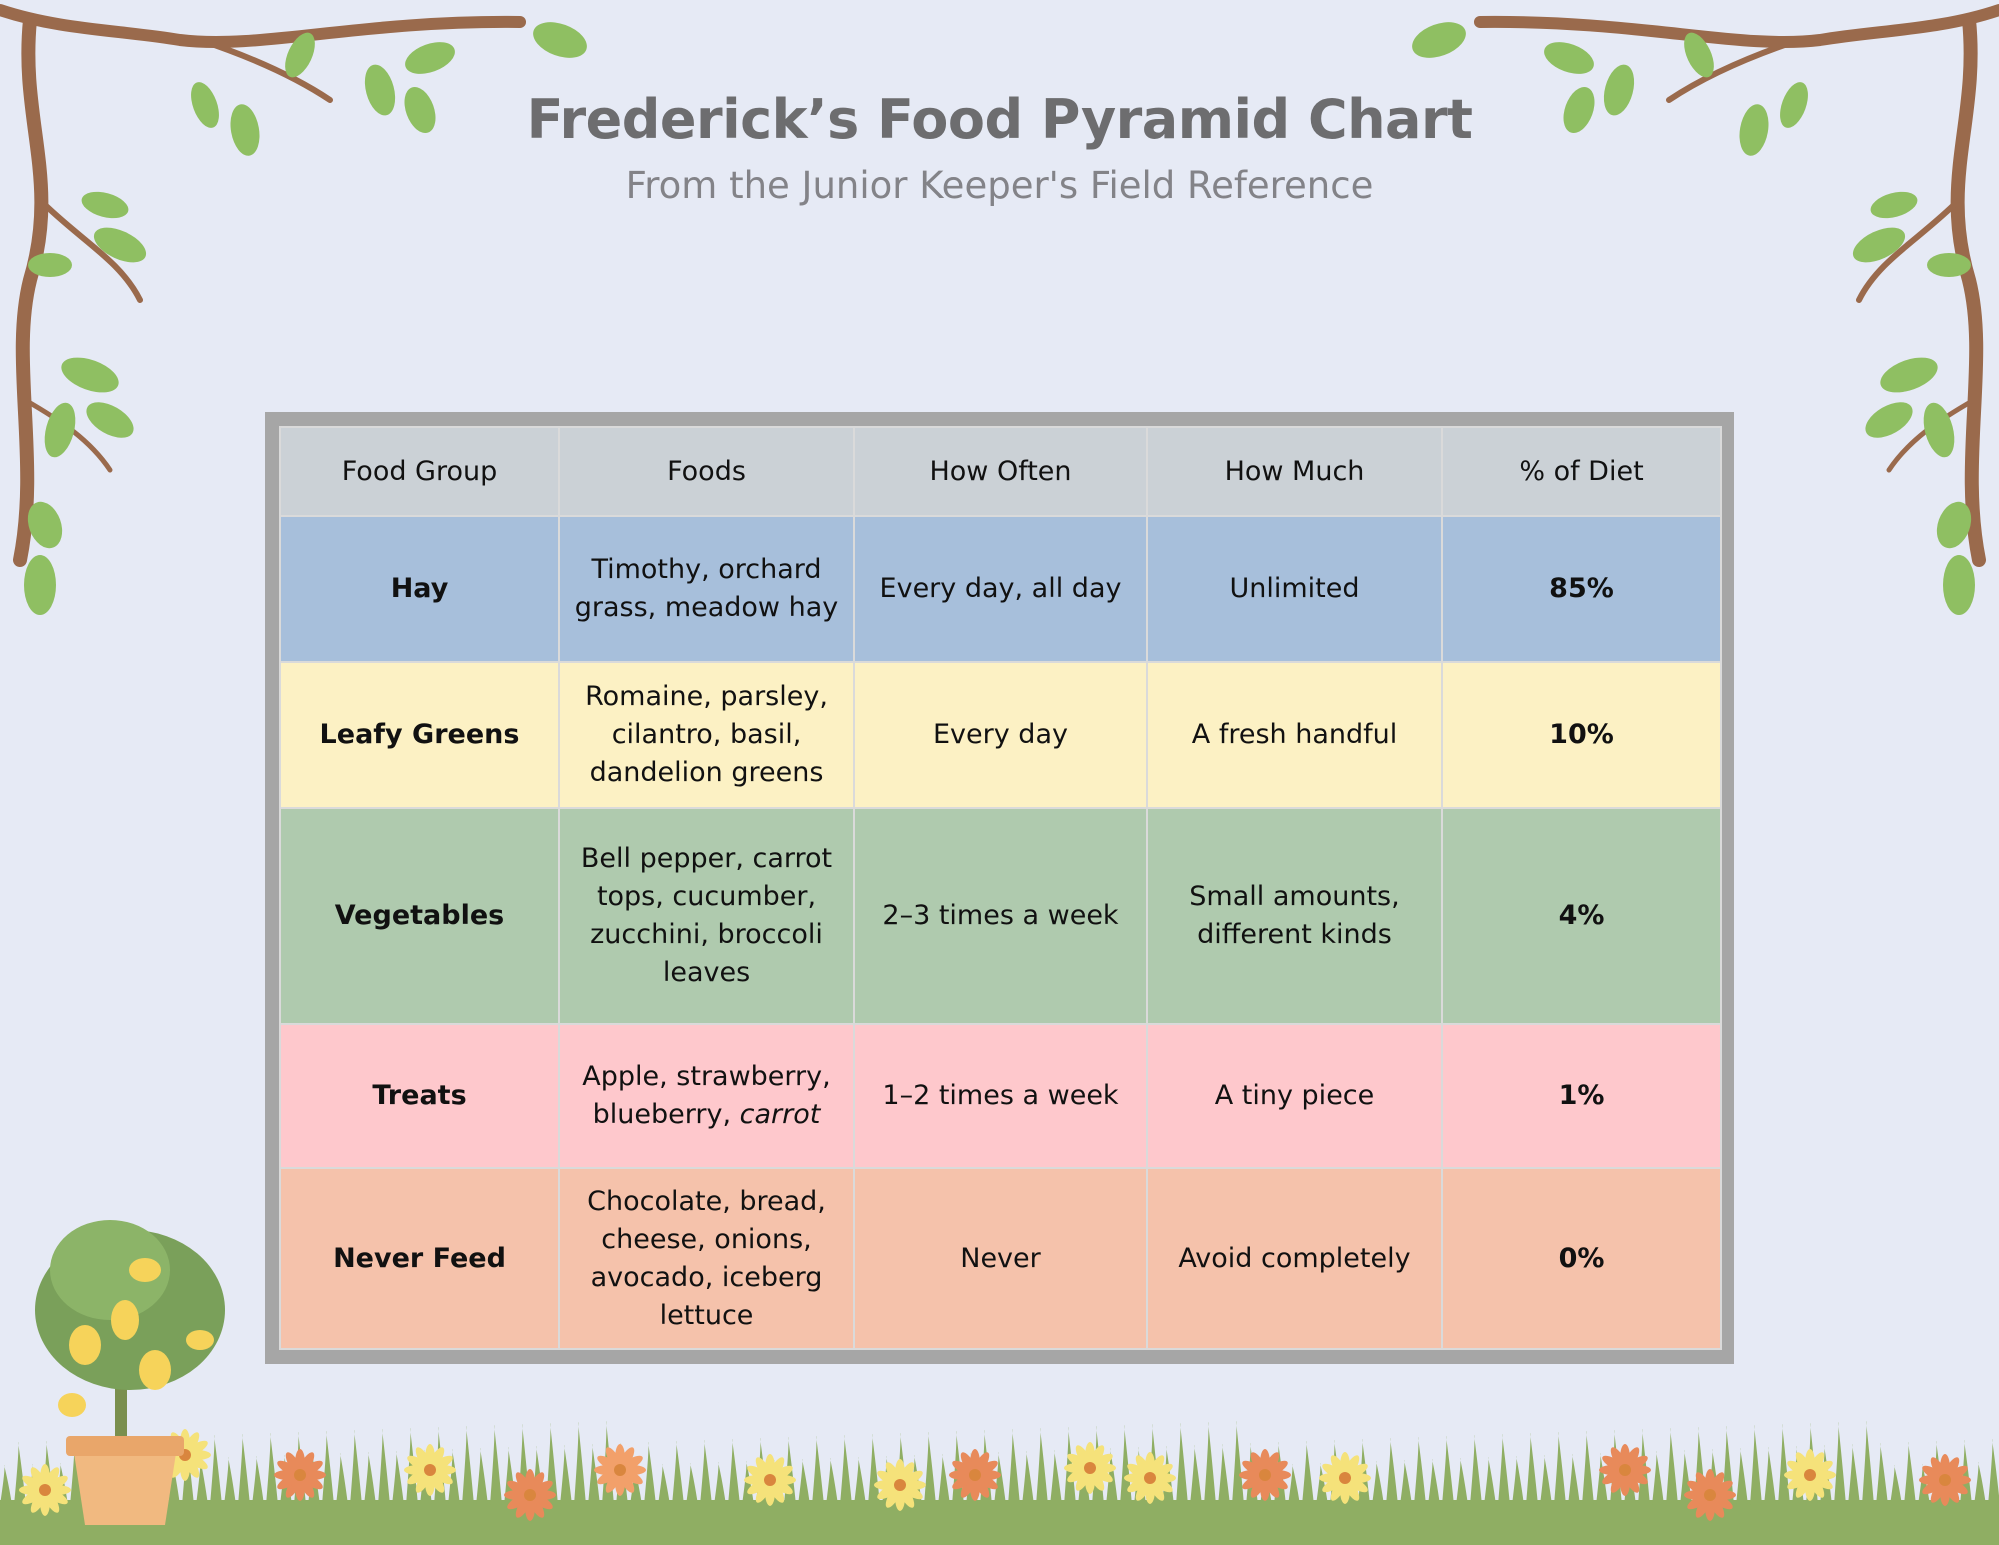 The width and height of the screenshot is (1999, 1545). I want to click on lemon-tree, so click(130, 1372).